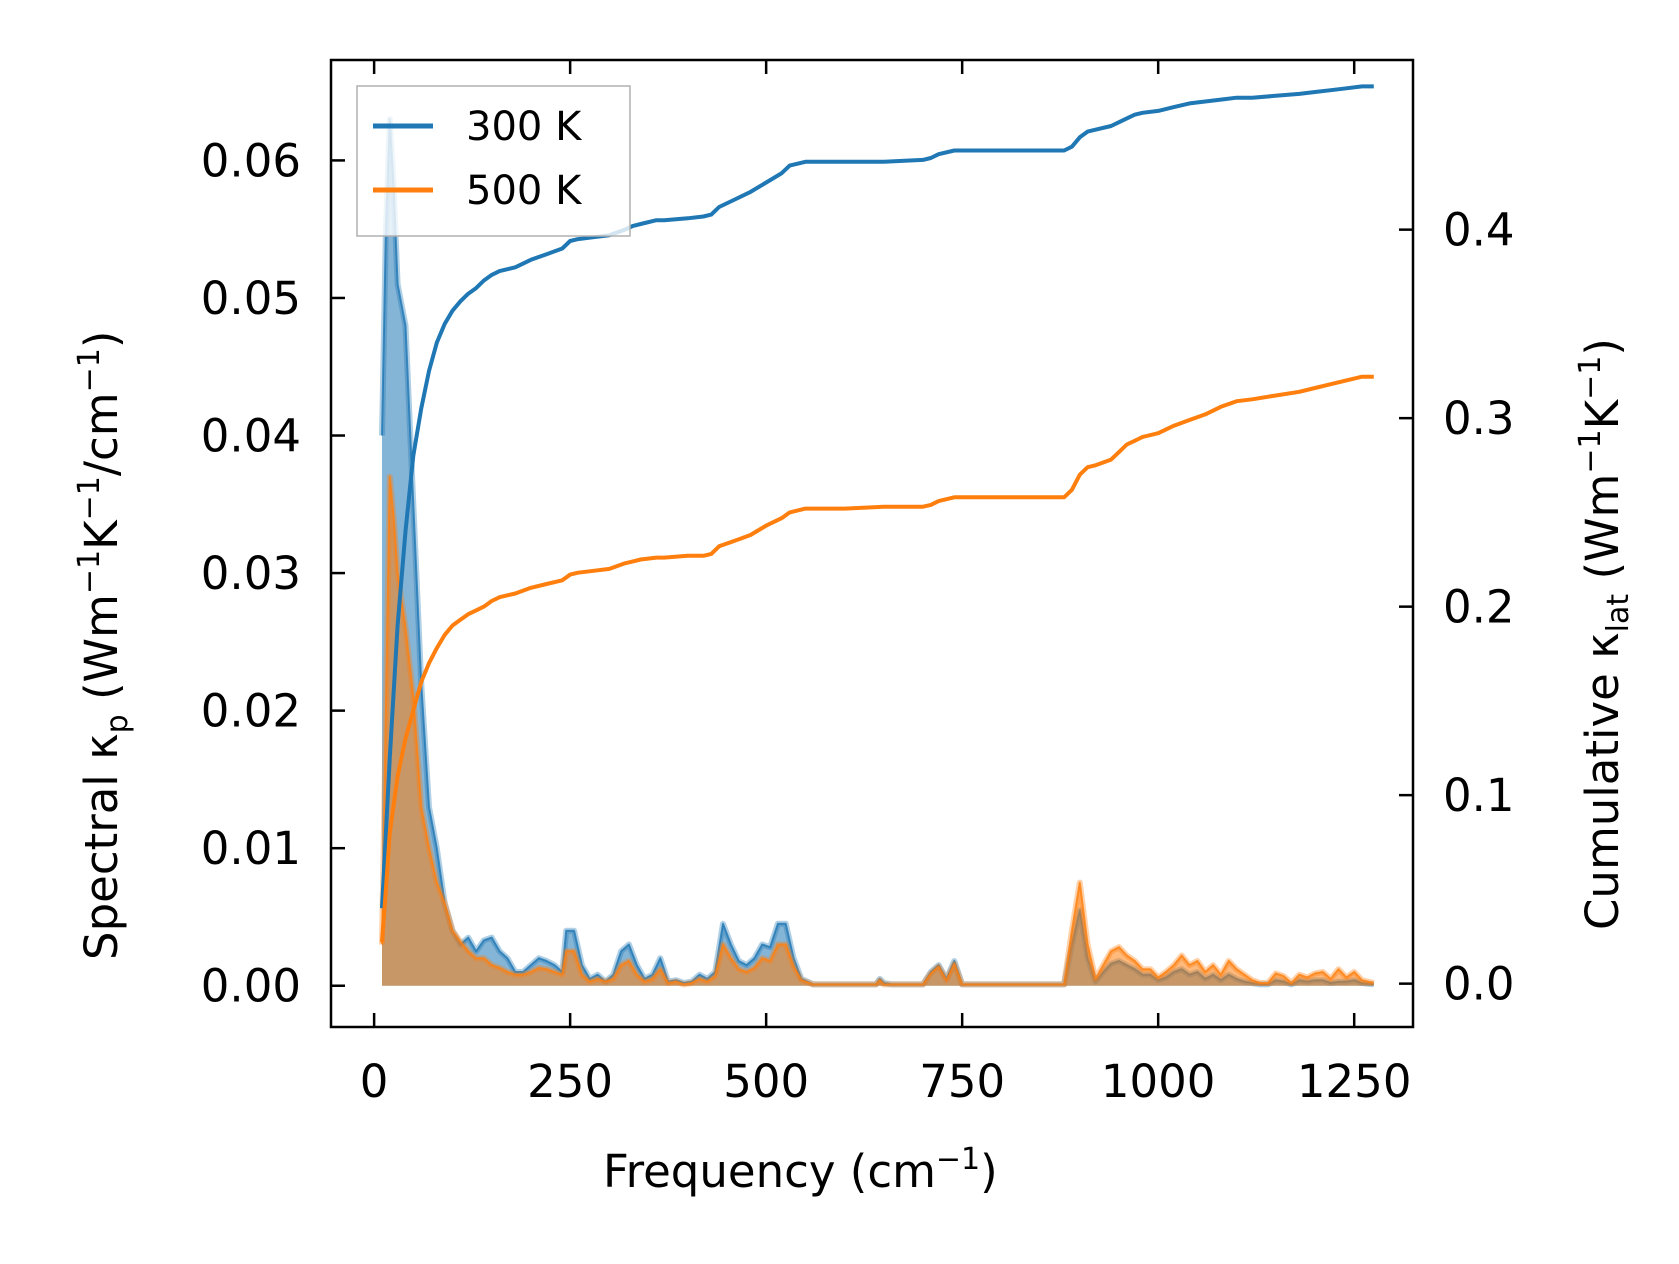  Describe the element at coordinates (103, 645) in the screenshot. I see `y-left-axis-title: Spectral κp (Wm−1K−1/cm−1)` at that location.